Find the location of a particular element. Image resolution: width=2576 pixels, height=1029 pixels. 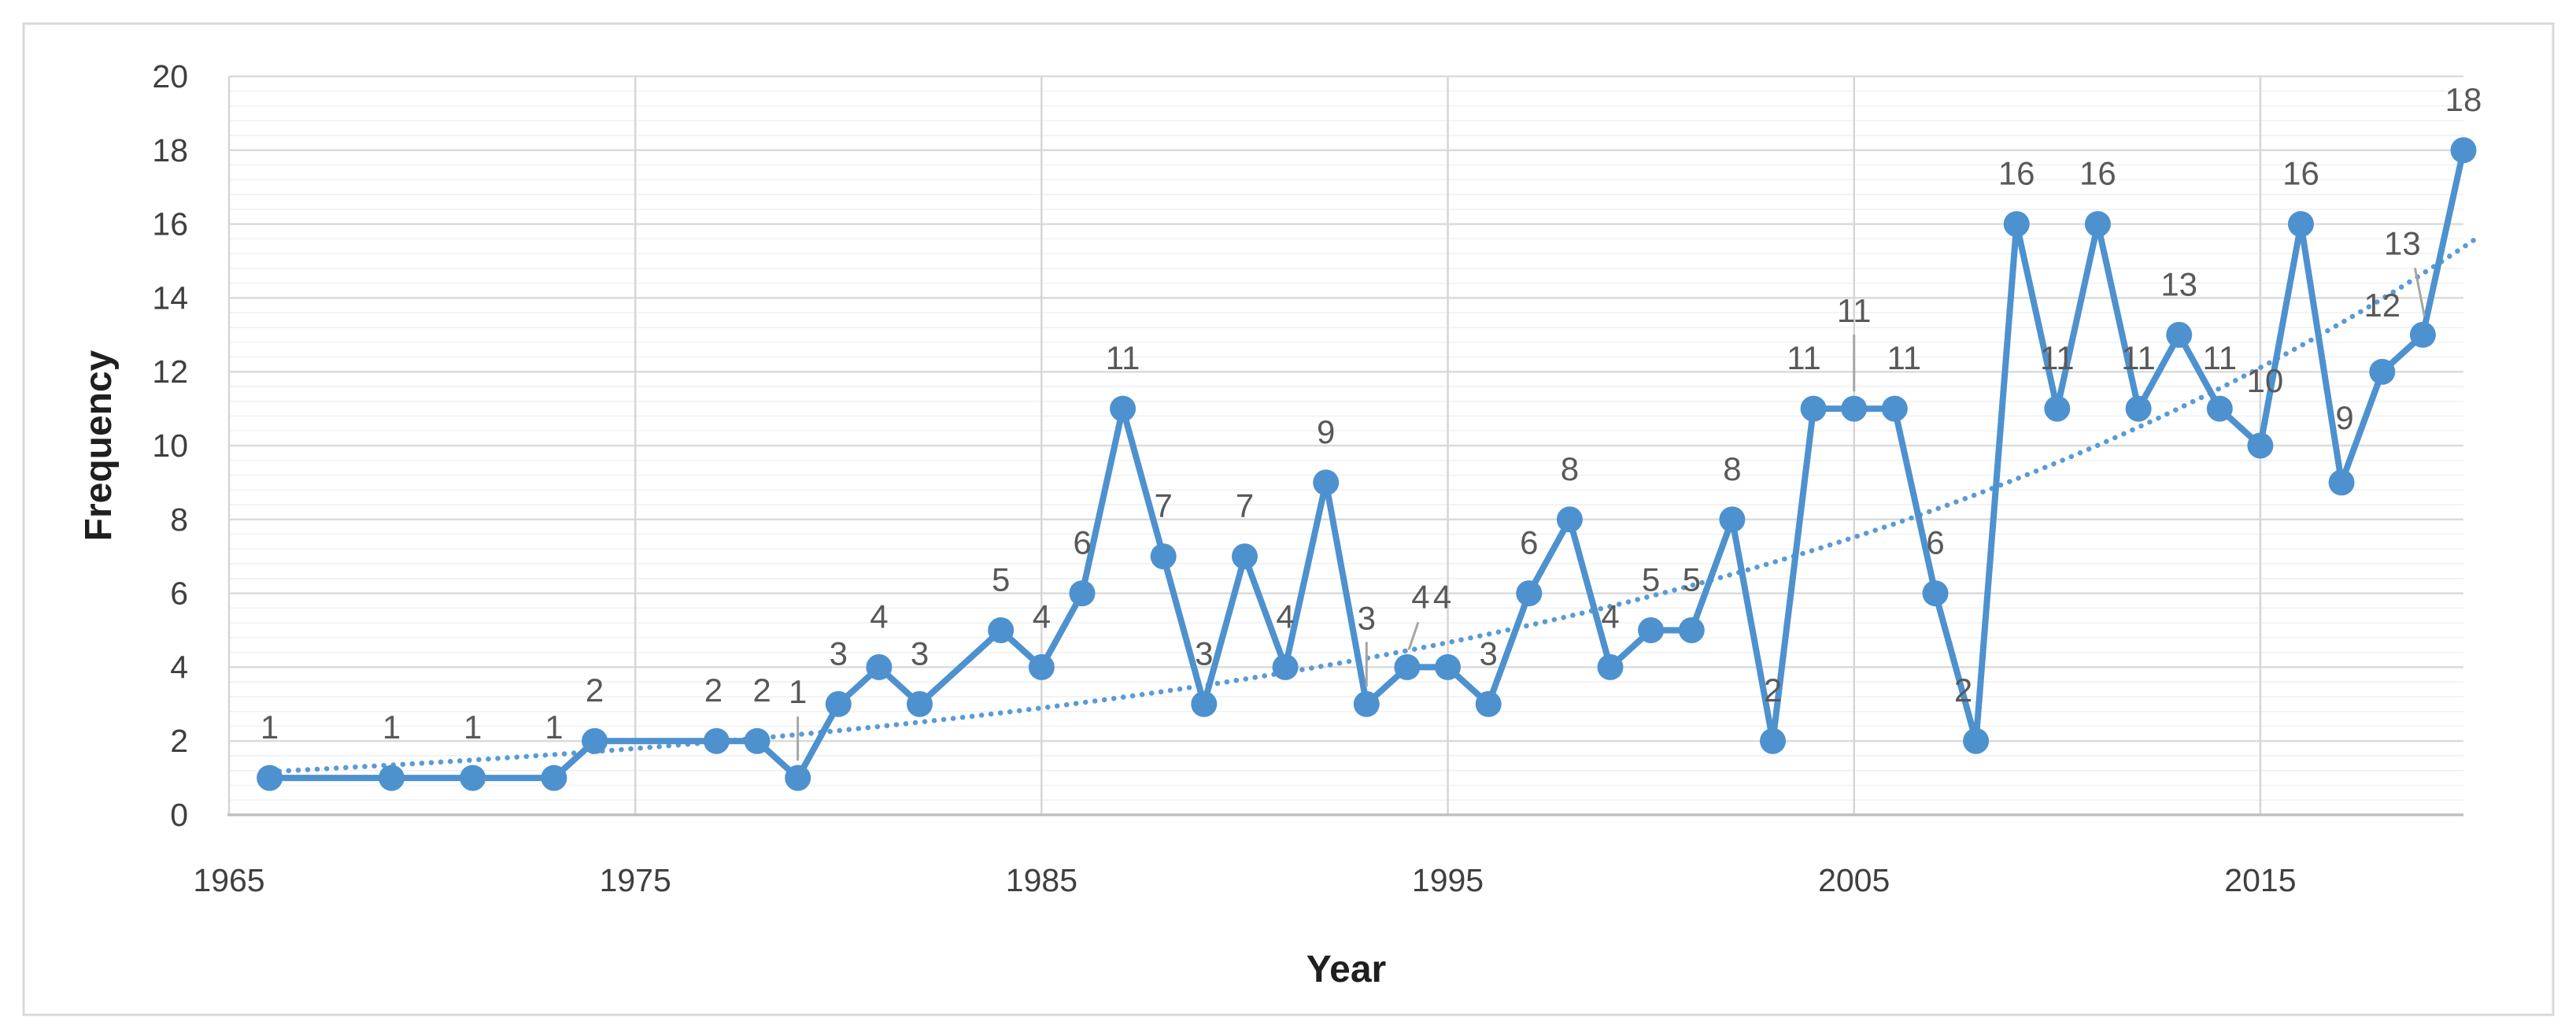

data-point-1998 is located at coordinates (1569, 519).